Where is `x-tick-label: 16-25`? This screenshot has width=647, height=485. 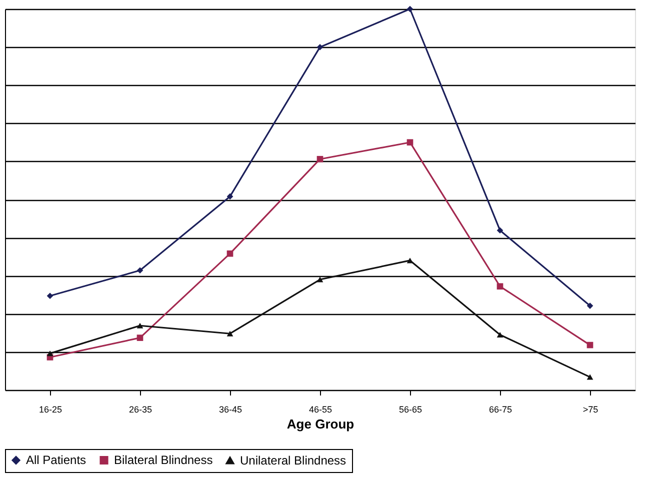 x-tick-label: 16-25 is located at coordinates (50, 409).